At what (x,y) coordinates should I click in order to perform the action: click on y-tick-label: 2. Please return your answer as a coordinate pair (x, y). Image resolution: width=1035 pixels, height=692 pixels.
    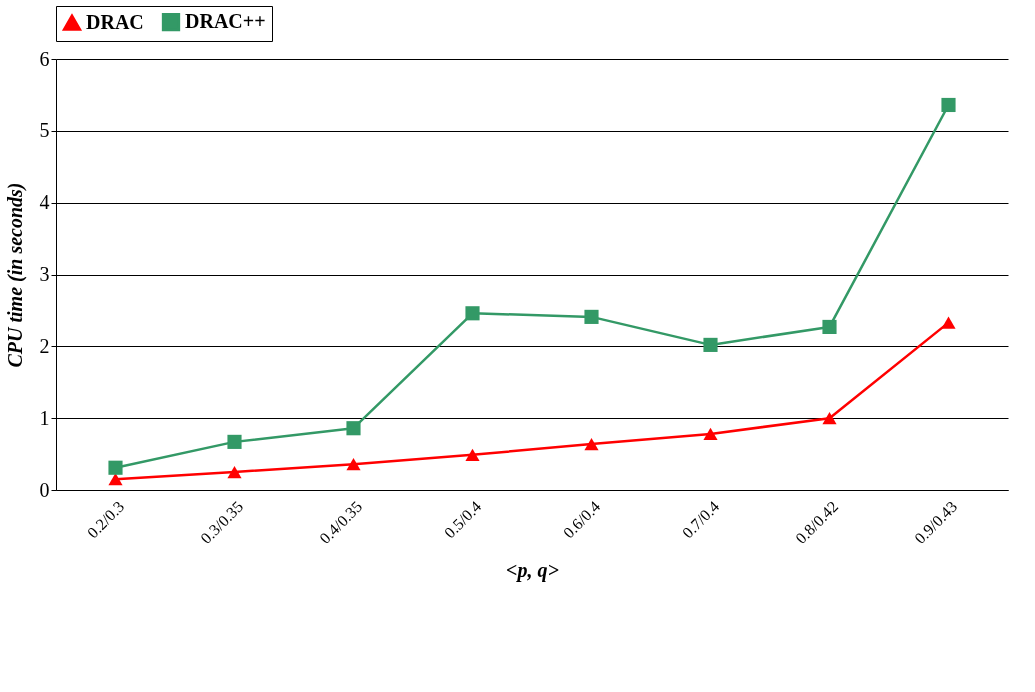
    Looking at the image, I should click on (44, 345).